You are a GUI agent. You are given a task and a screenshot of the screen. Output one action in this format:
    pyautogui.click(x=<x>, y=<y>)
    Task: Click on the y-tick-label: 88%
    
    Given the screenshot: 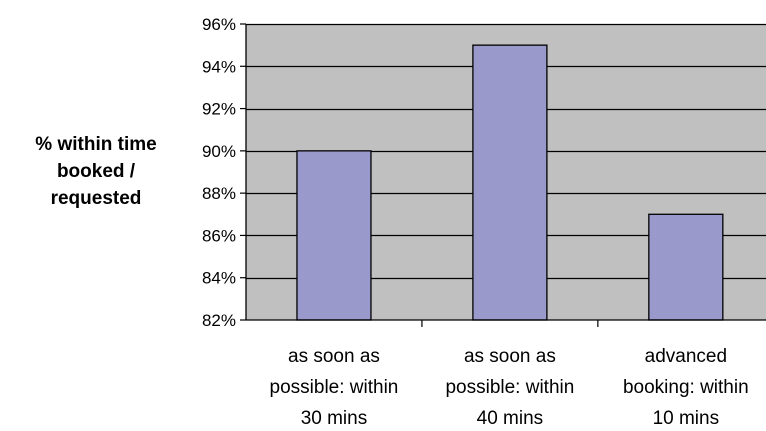 What is the action you would take?
    pyautogui.click(x=219, y=193)
    